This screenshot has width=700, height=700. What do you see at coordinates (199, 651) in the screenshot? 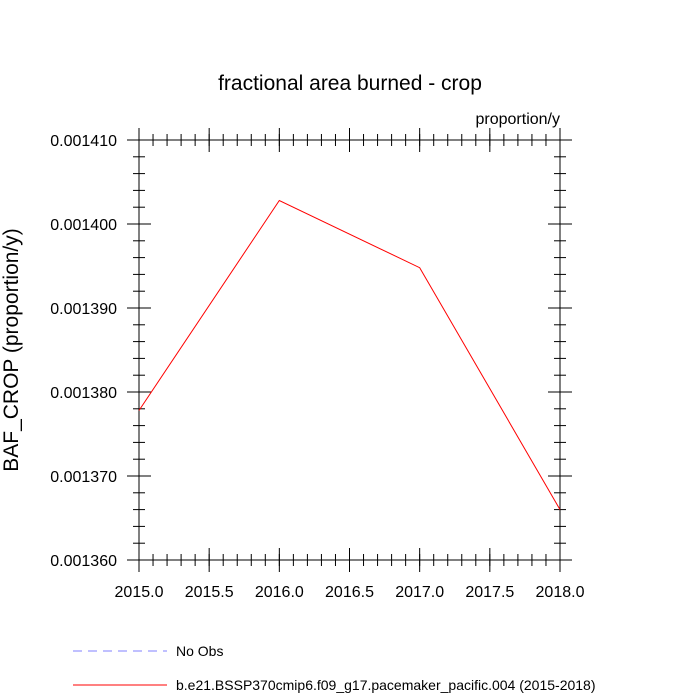
I see `legend-label: No Obs` at bounding box center [199, 651].